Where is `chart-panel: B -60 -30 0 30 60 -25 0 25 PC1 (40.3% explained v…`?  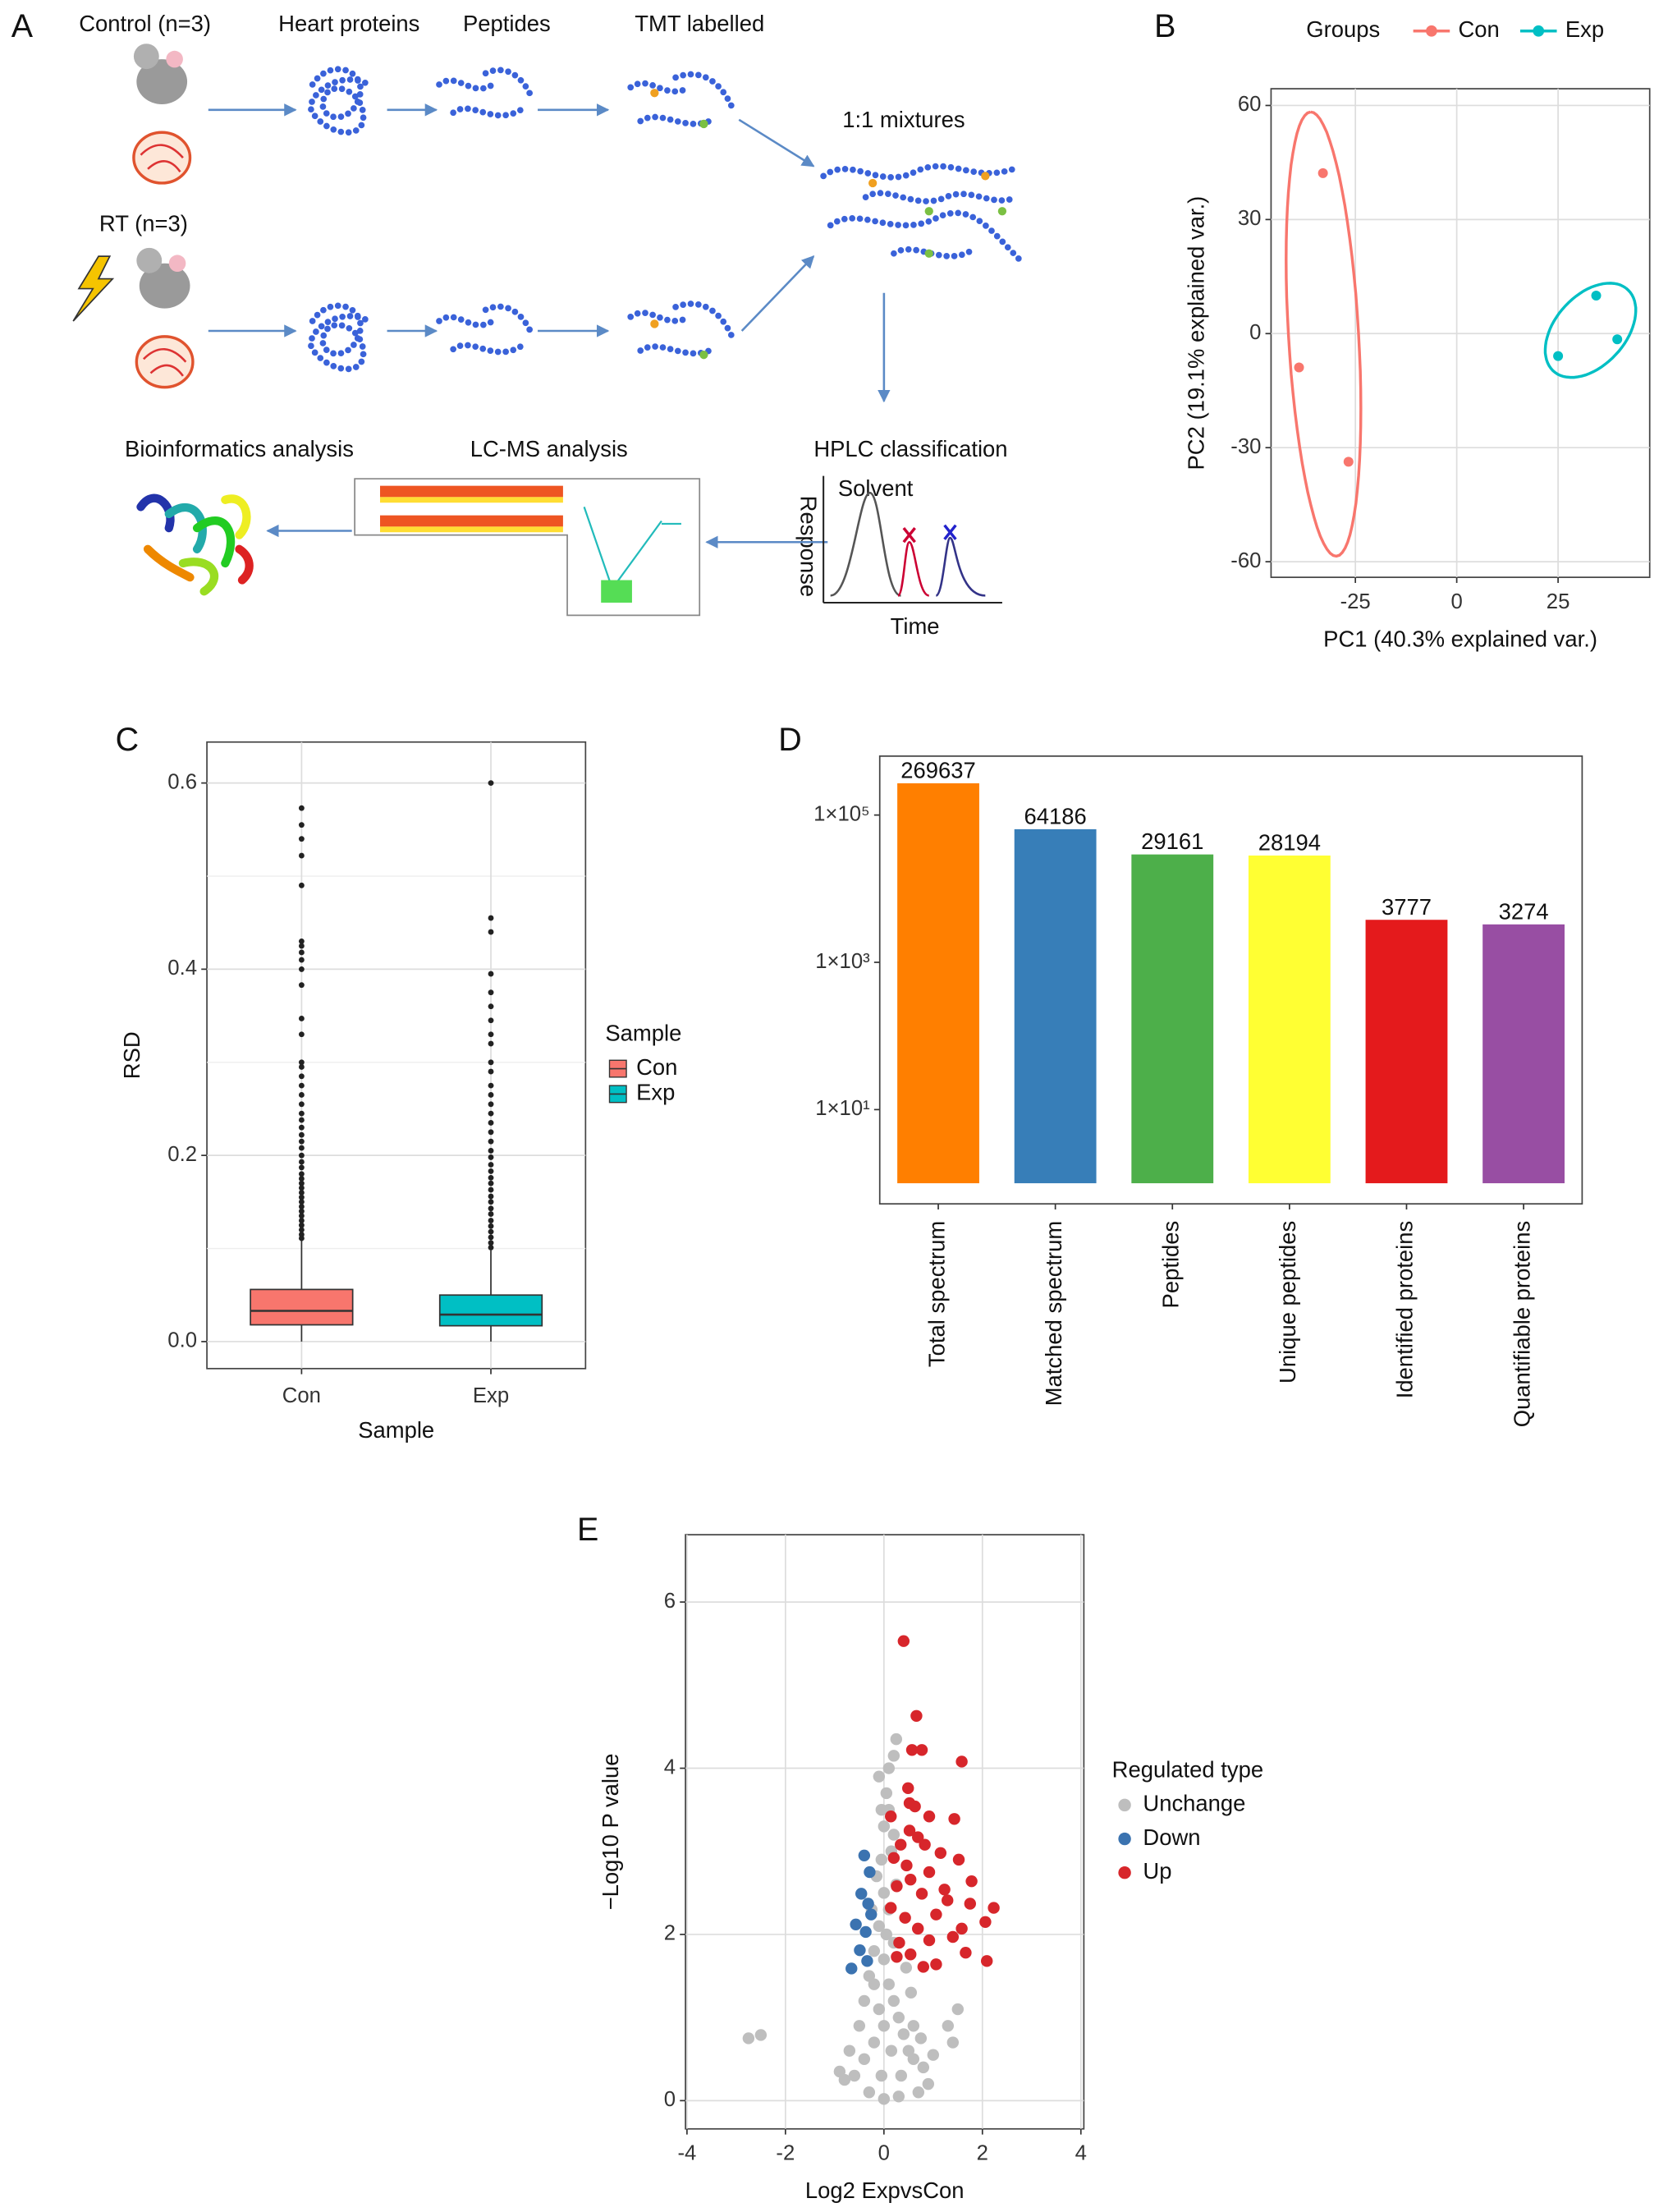
chart-panel: B -60 -30 0 30 60 -25 0 25 PC1 (40.3% explained v… is located at coordinates (1402, 330).